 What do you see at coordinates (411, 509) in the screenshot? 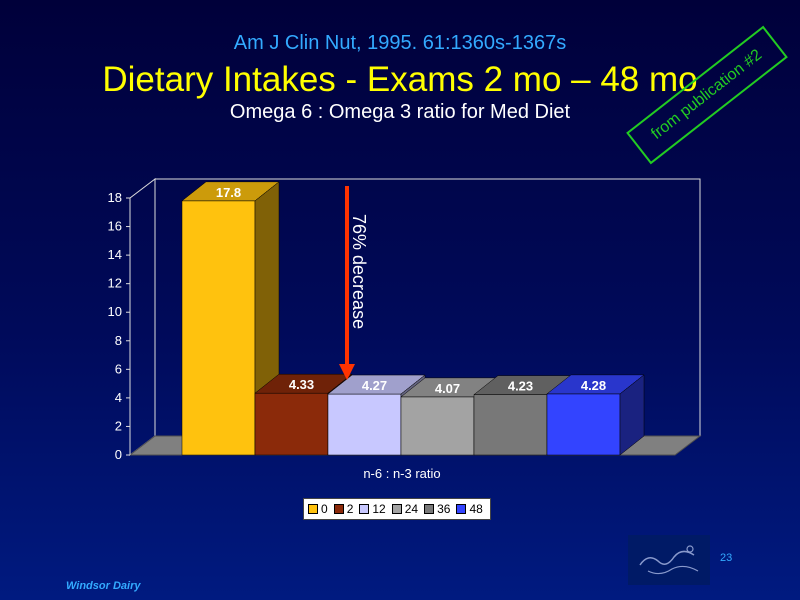
I see `legend-label: 24` at bounding box center [411, 509].